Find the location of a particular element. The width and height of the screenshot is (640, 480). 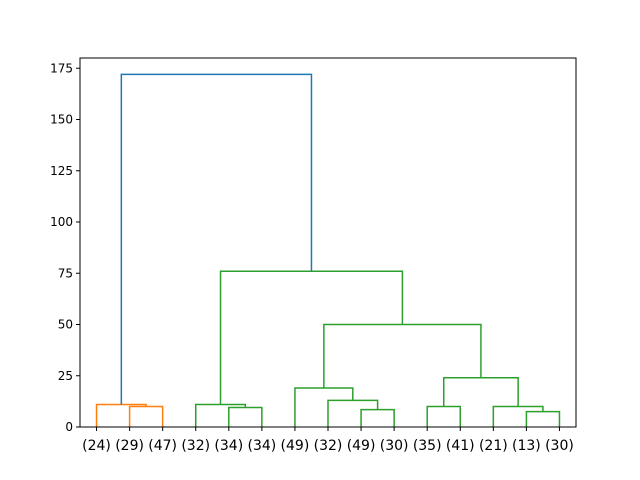

leaf-label: (21) is located at coordinates (493, 446).